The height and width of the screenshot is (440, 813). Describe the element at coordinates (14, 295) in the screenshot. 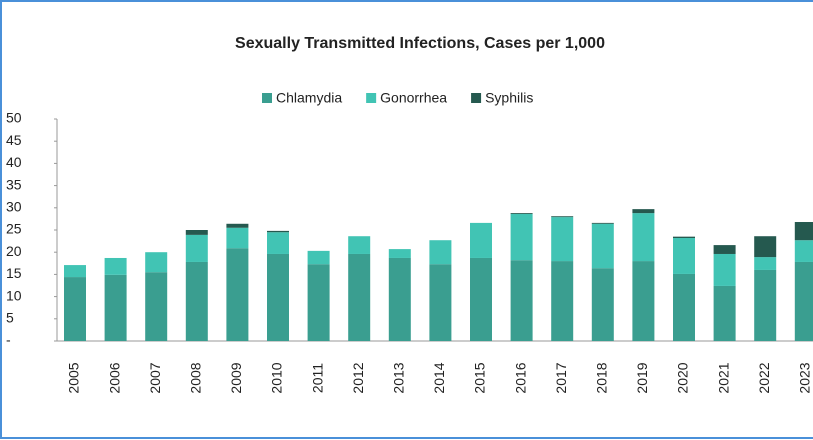

I see `y-tick-label: 10` at that location.